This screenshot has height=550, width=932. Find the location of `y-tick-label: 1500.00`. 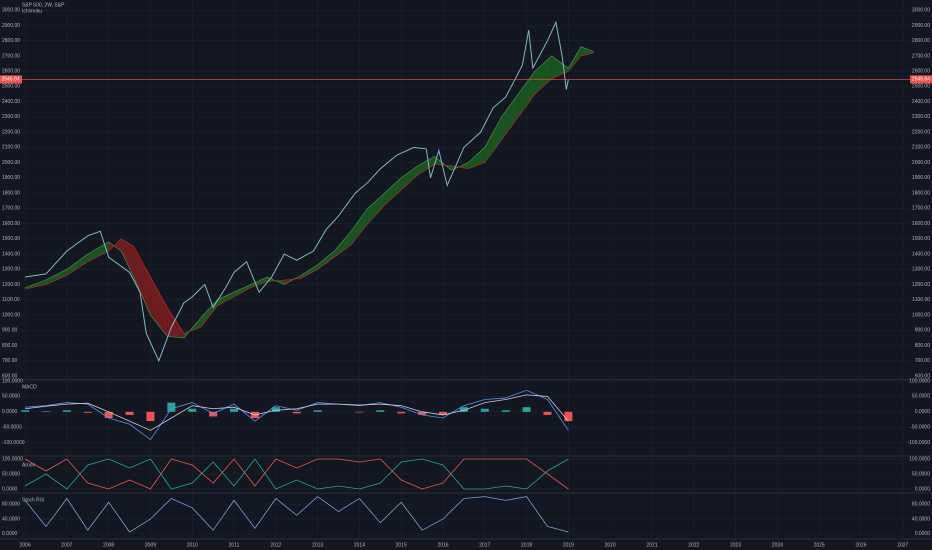

y-tick-label: 1500.00 is located at coordinates (921, 239).